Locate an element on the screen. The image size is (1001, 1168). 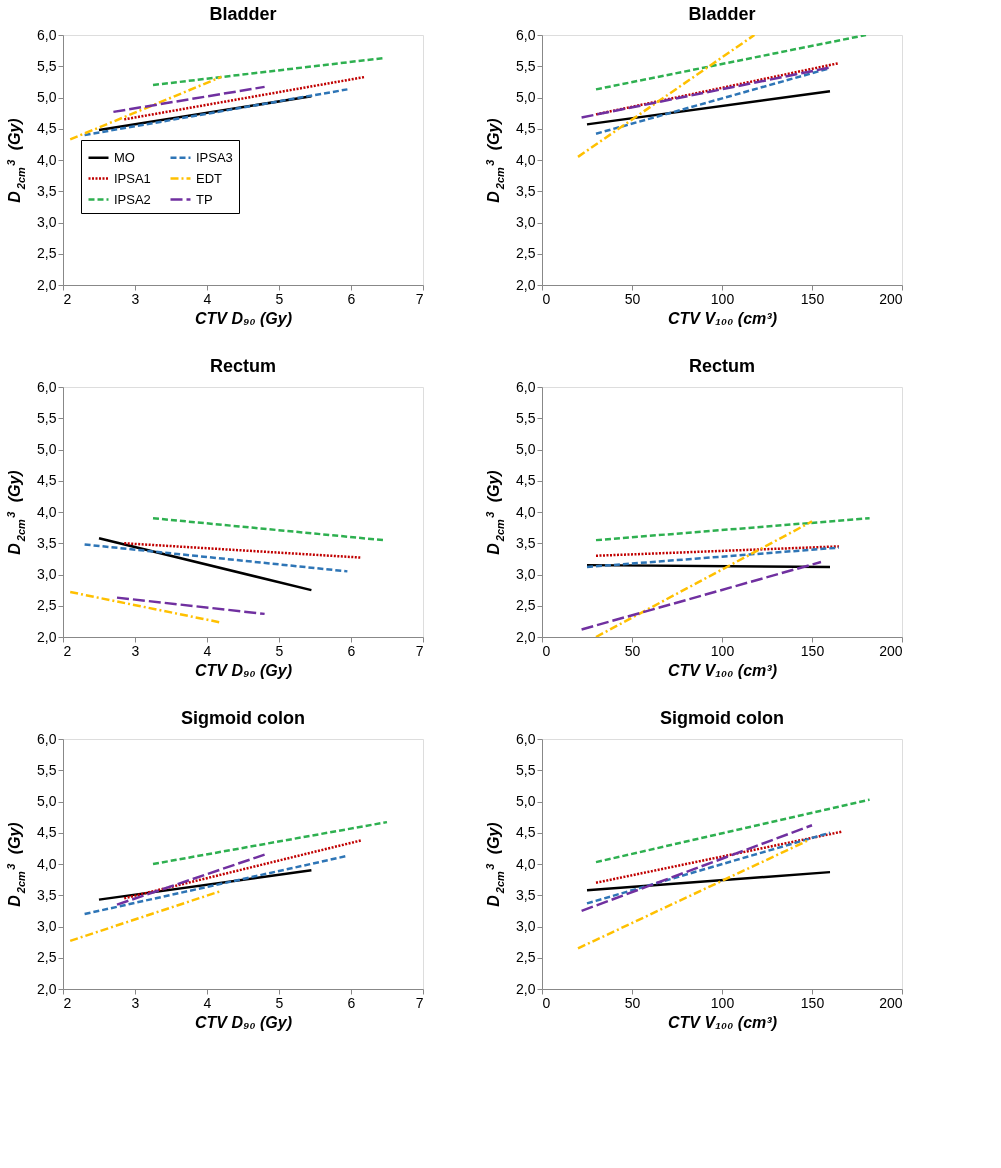
legend-label: EDT is located at coordinates (209, 178).